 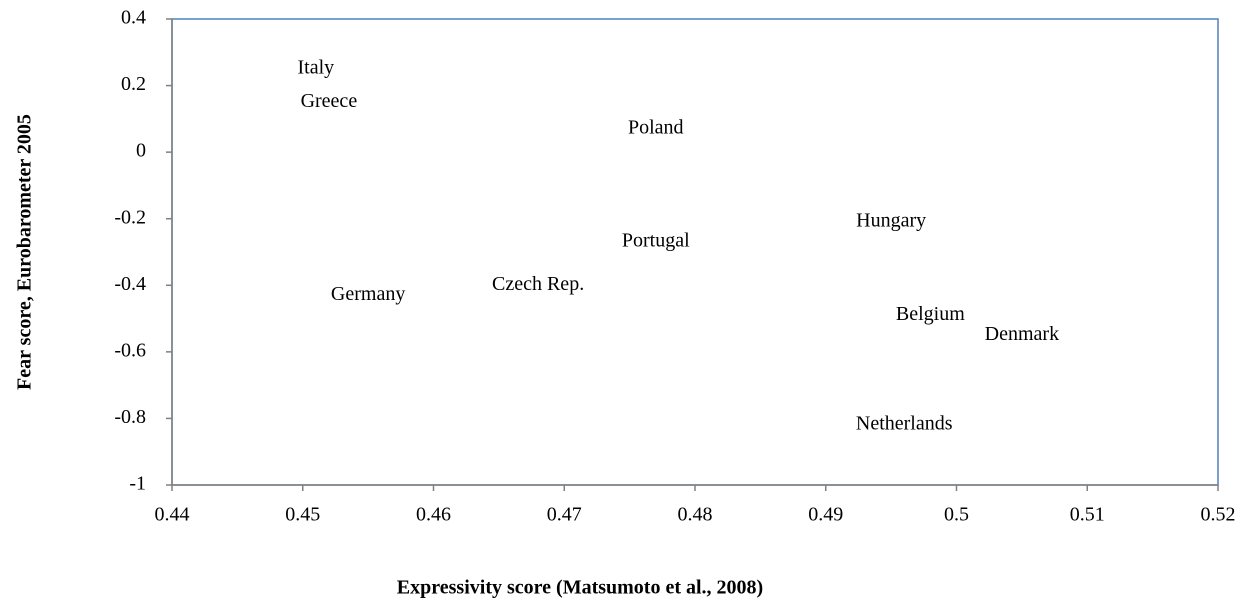 I want to click on y-tick-label: -0.8, so click(x=130, y=417).